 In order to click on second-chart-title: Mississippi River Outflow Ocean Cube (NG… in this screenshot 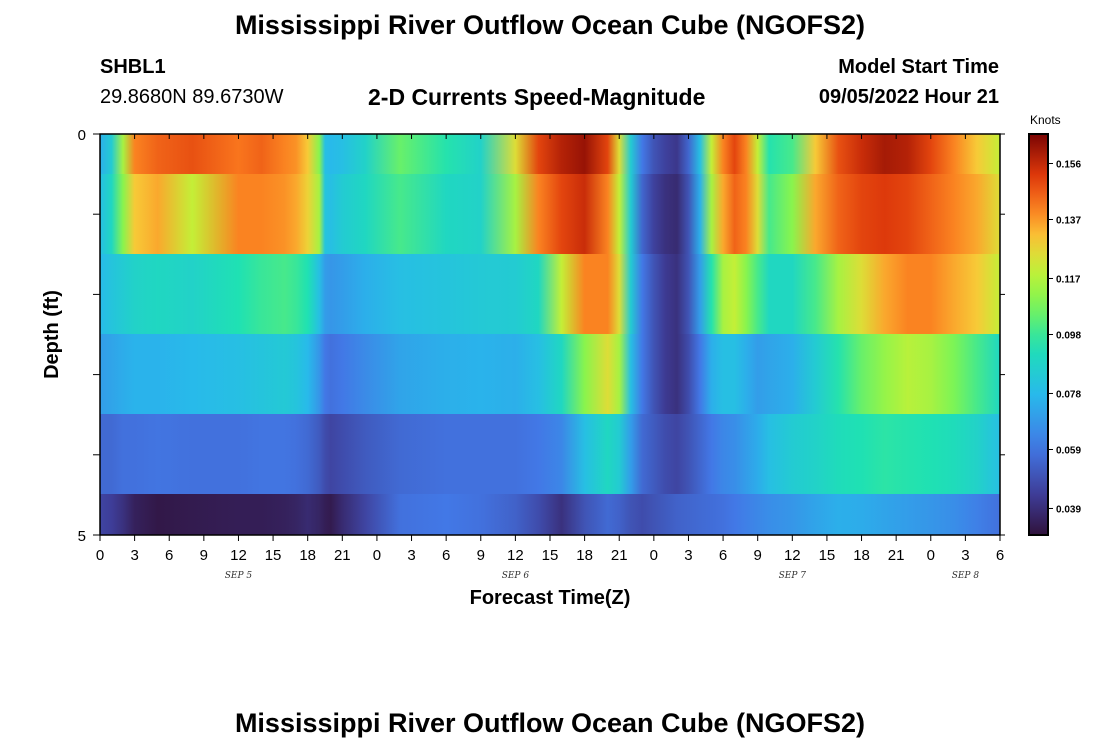, I will do `click(550, 723)`.